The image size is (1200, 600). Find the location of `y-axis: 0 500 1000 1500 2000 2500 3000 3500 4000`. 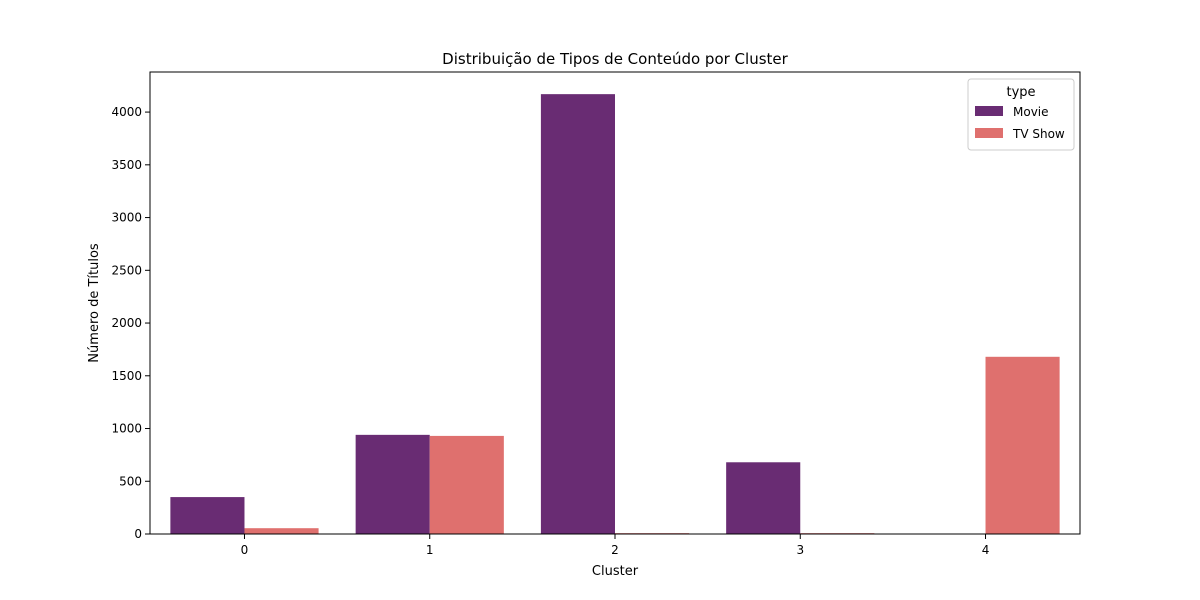

y-axis: 0 500 1000 1500 2000 2500 3000 3500 4000 is located at coordinates (130, 323).